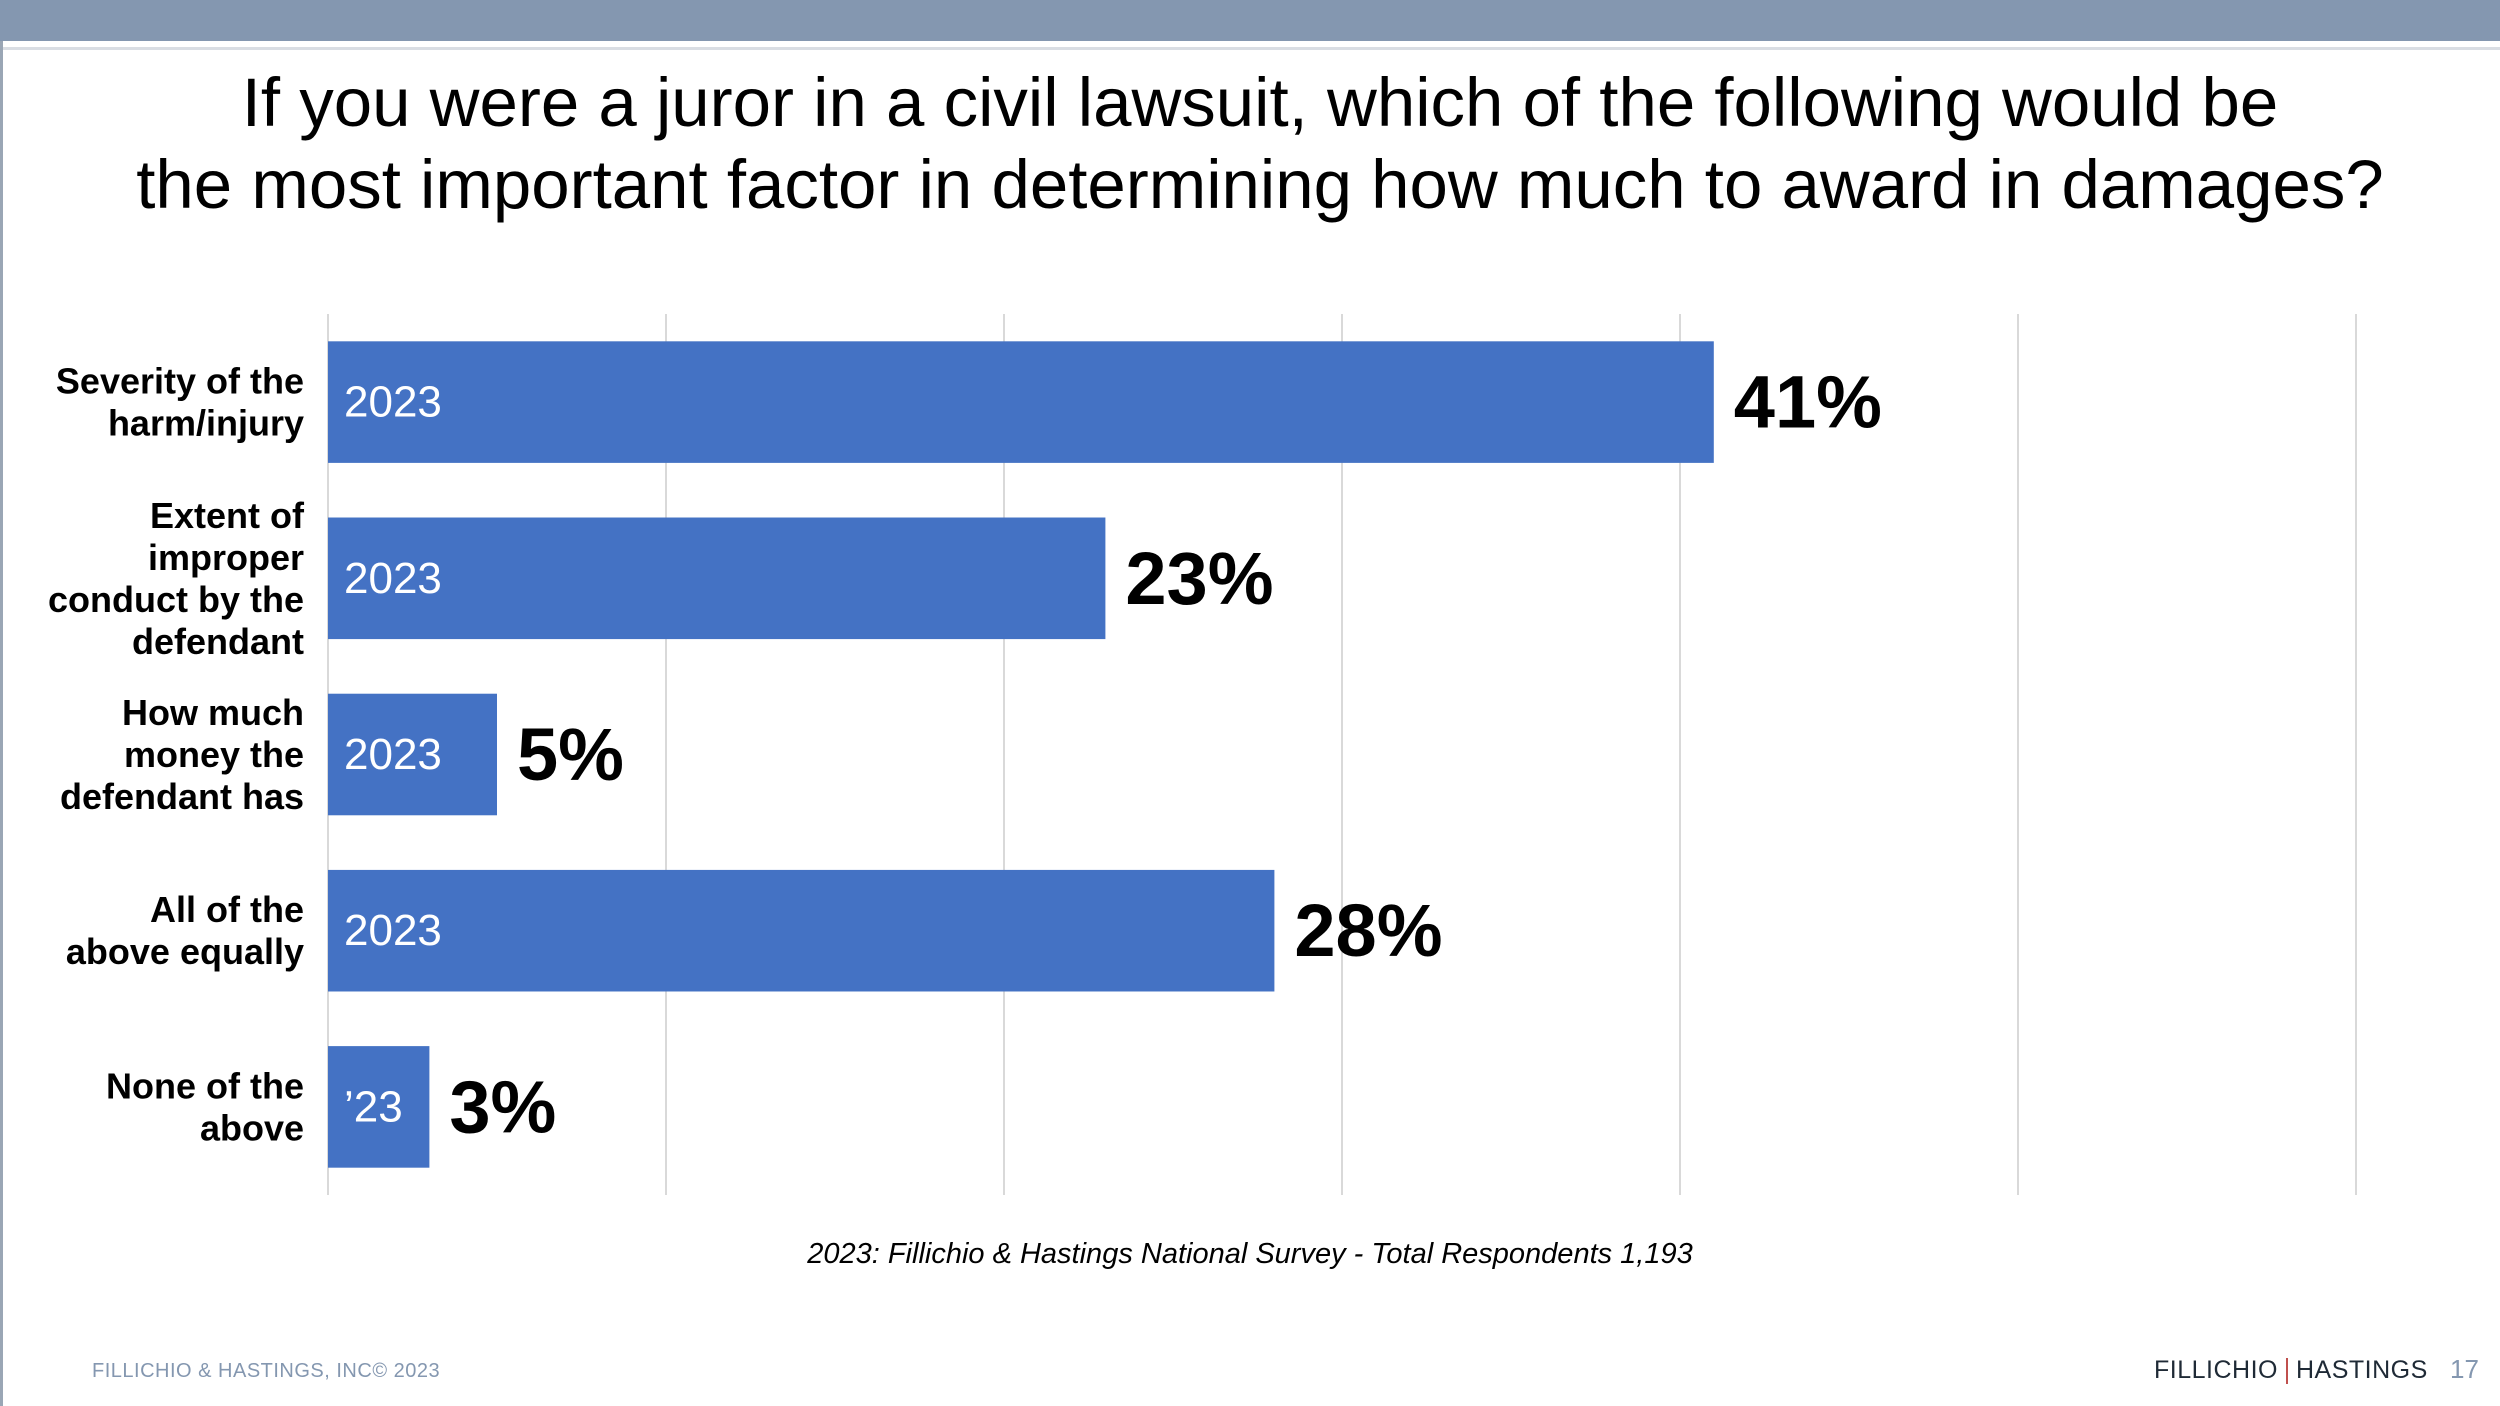 The width and height of the screenshot is (2500, 1406). What do you see at coordinates (2464, 1369) in the screenshot?
I see `page-number: 17` at bounding box center [2464, 1369].